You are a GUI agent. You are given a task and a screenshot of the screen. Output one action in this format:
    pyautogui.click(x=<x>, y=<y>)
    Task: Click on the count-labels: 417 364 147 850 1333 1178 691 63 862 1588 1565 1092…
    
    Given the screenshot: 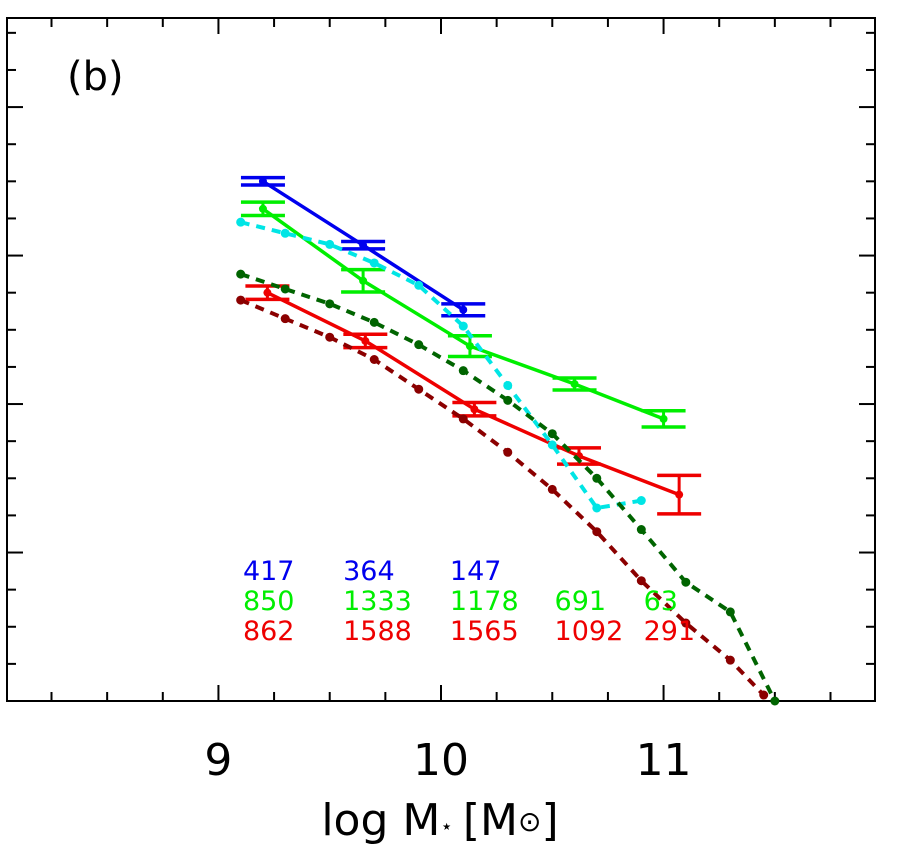 What is the action you would take?
    pyautogui.click(x=469, y=601)
    